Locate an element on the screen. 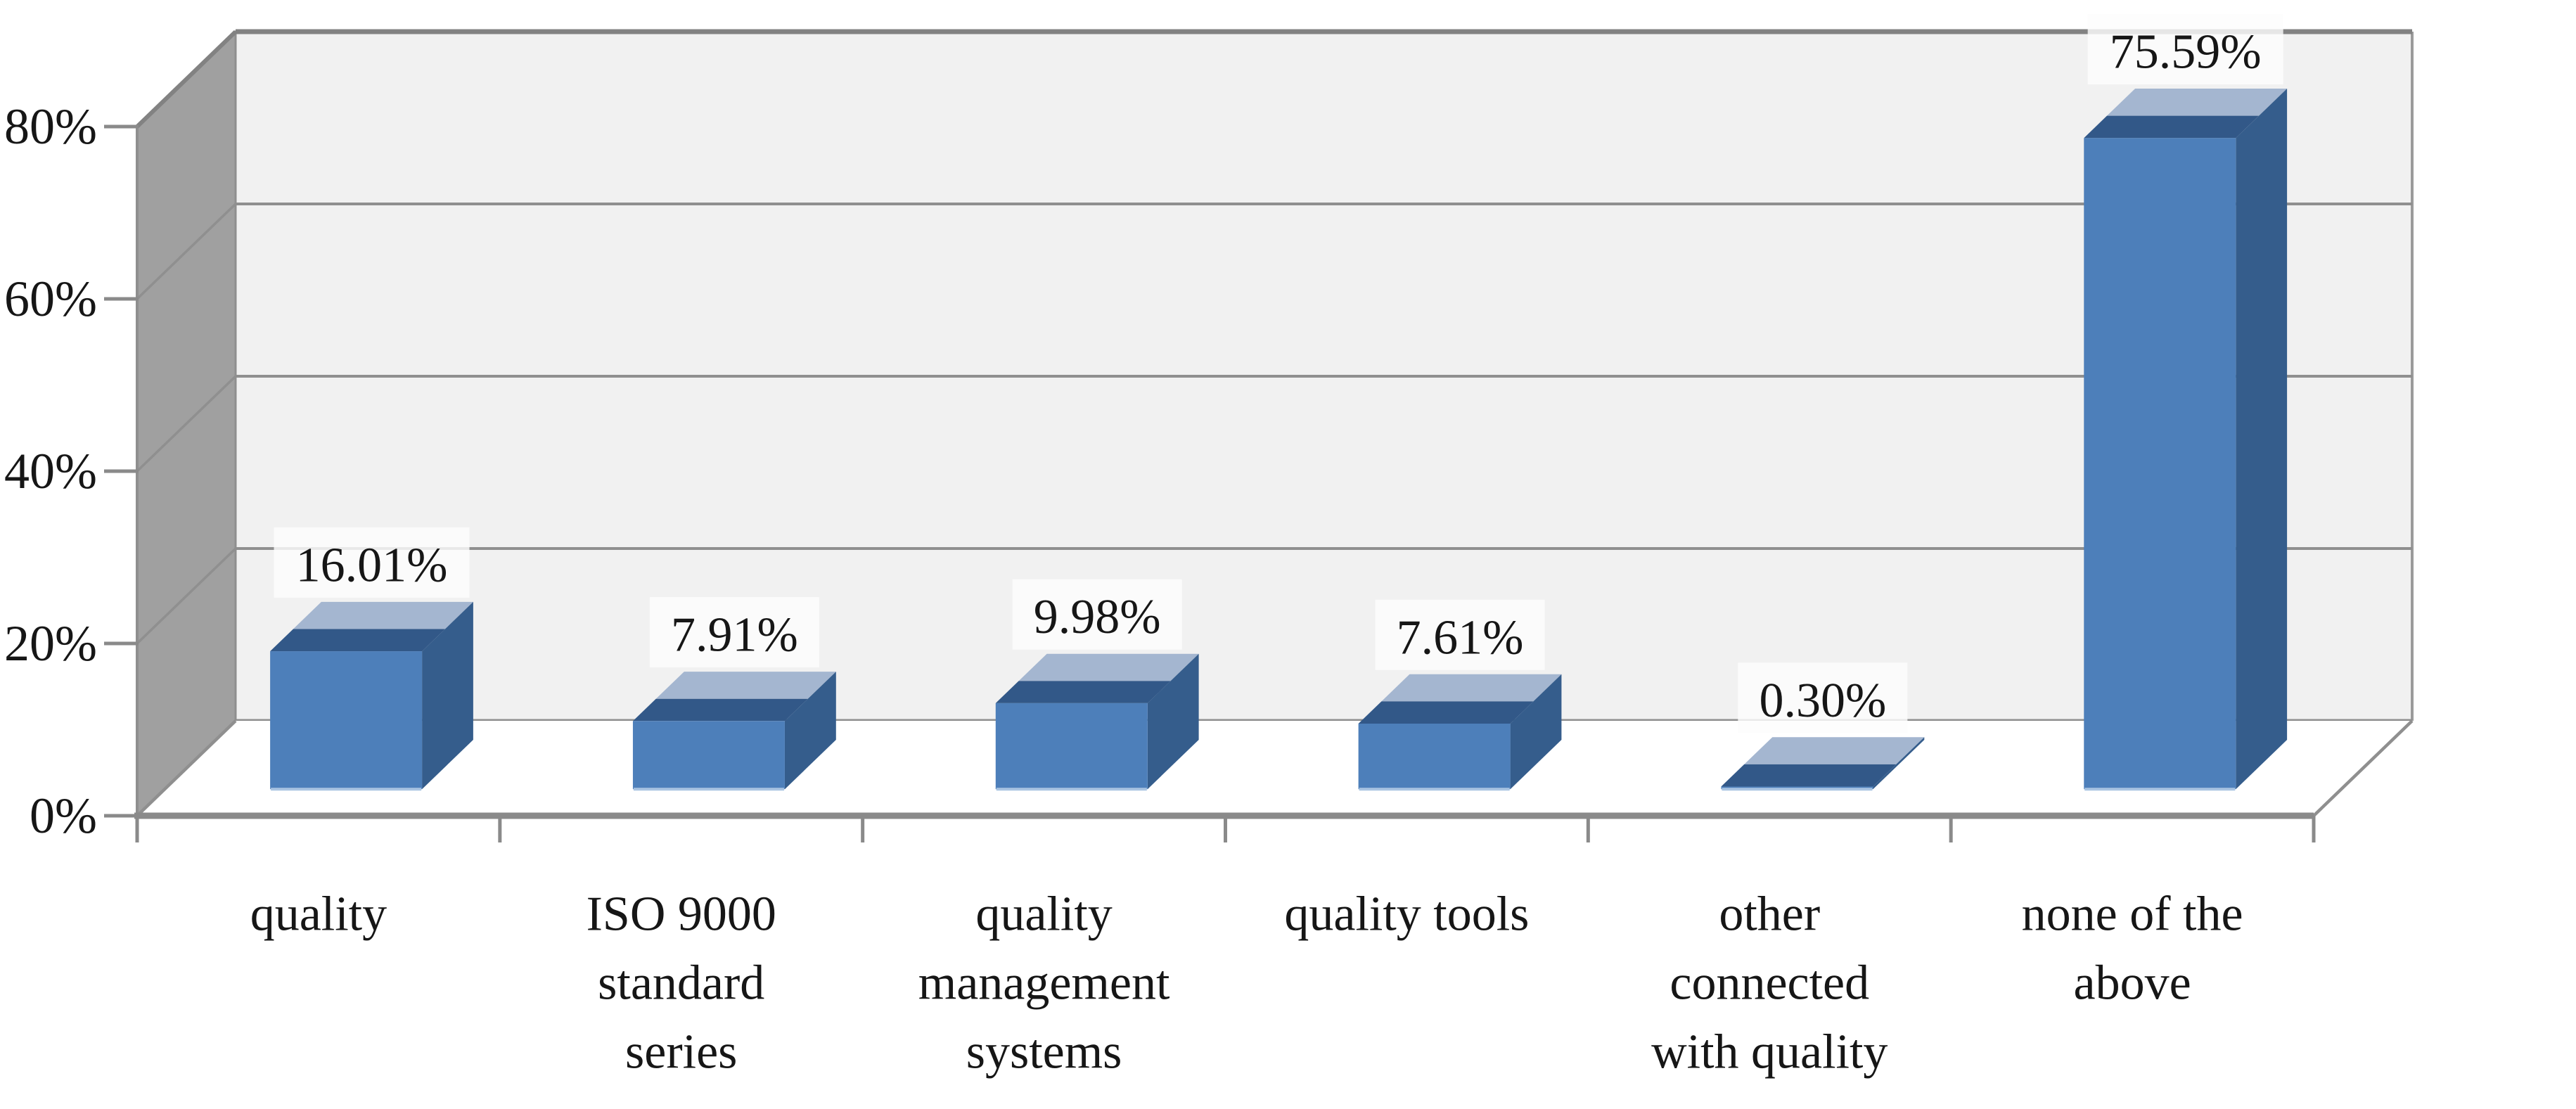  floor-right-edge is located at coordinates (2363, 768).